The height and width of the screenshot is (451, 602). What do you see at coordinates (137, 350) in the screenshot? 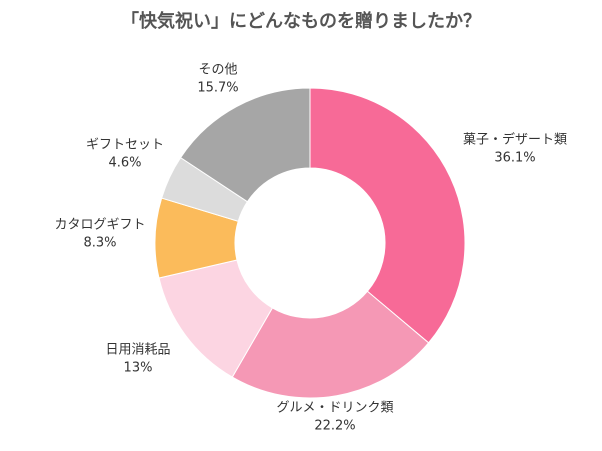
I see `slice-label: 日用消耗品` at bounding box center [137, 350].